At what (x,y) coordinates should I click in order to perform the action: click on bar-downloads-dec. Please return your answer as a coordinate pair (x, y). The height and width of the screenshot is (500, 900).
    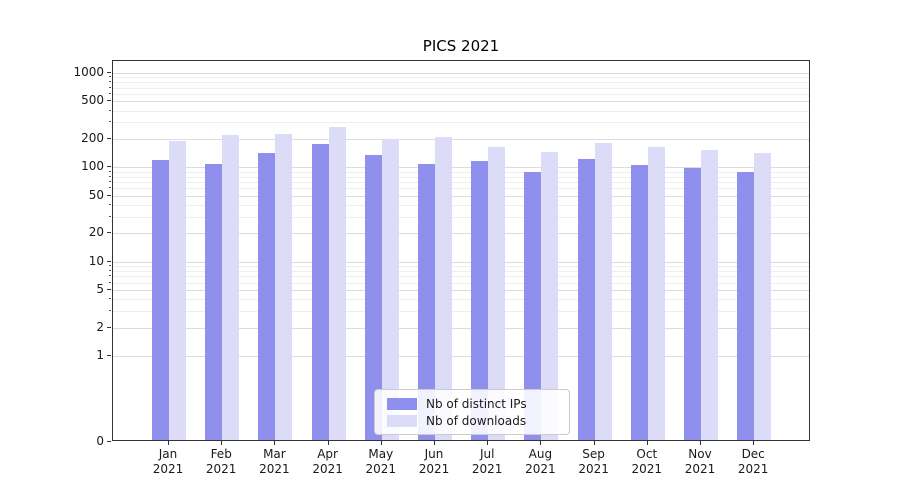
    Looking at the image, I should click on (763, 296).